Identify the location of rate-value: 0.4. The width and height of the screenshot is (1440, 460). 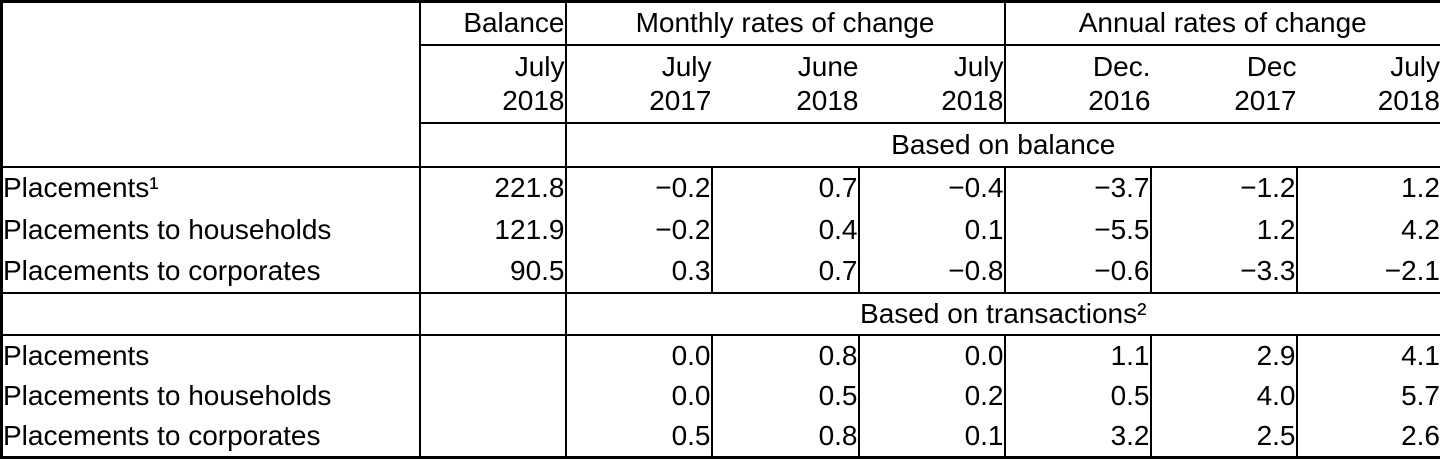
(785, 229).